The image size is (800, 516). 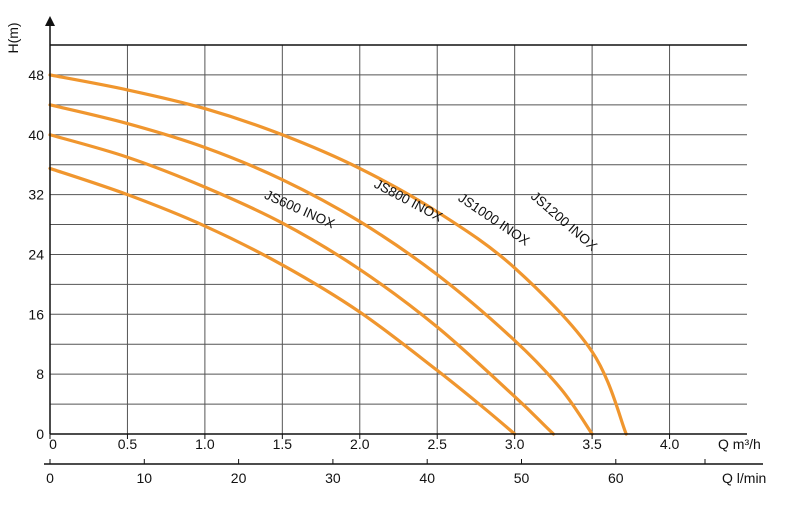 What do you see at coordinates (494, 219) in the screenshot?
I see `series-label: JS1000 INOX` at bounding box center [494, 219].